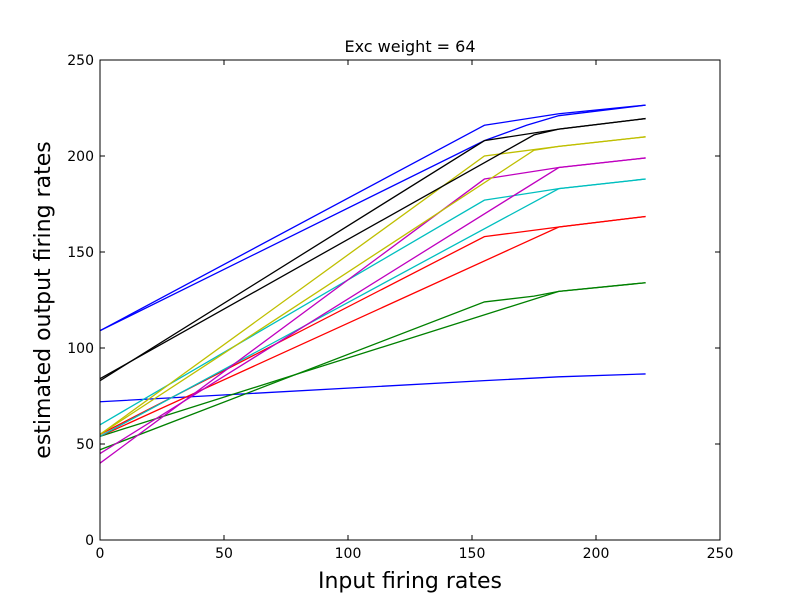  What do you see at coordinates (85, 445) in the screenshot?
I see `y-tick-label-1: 50` at bounding box center [85, 445].